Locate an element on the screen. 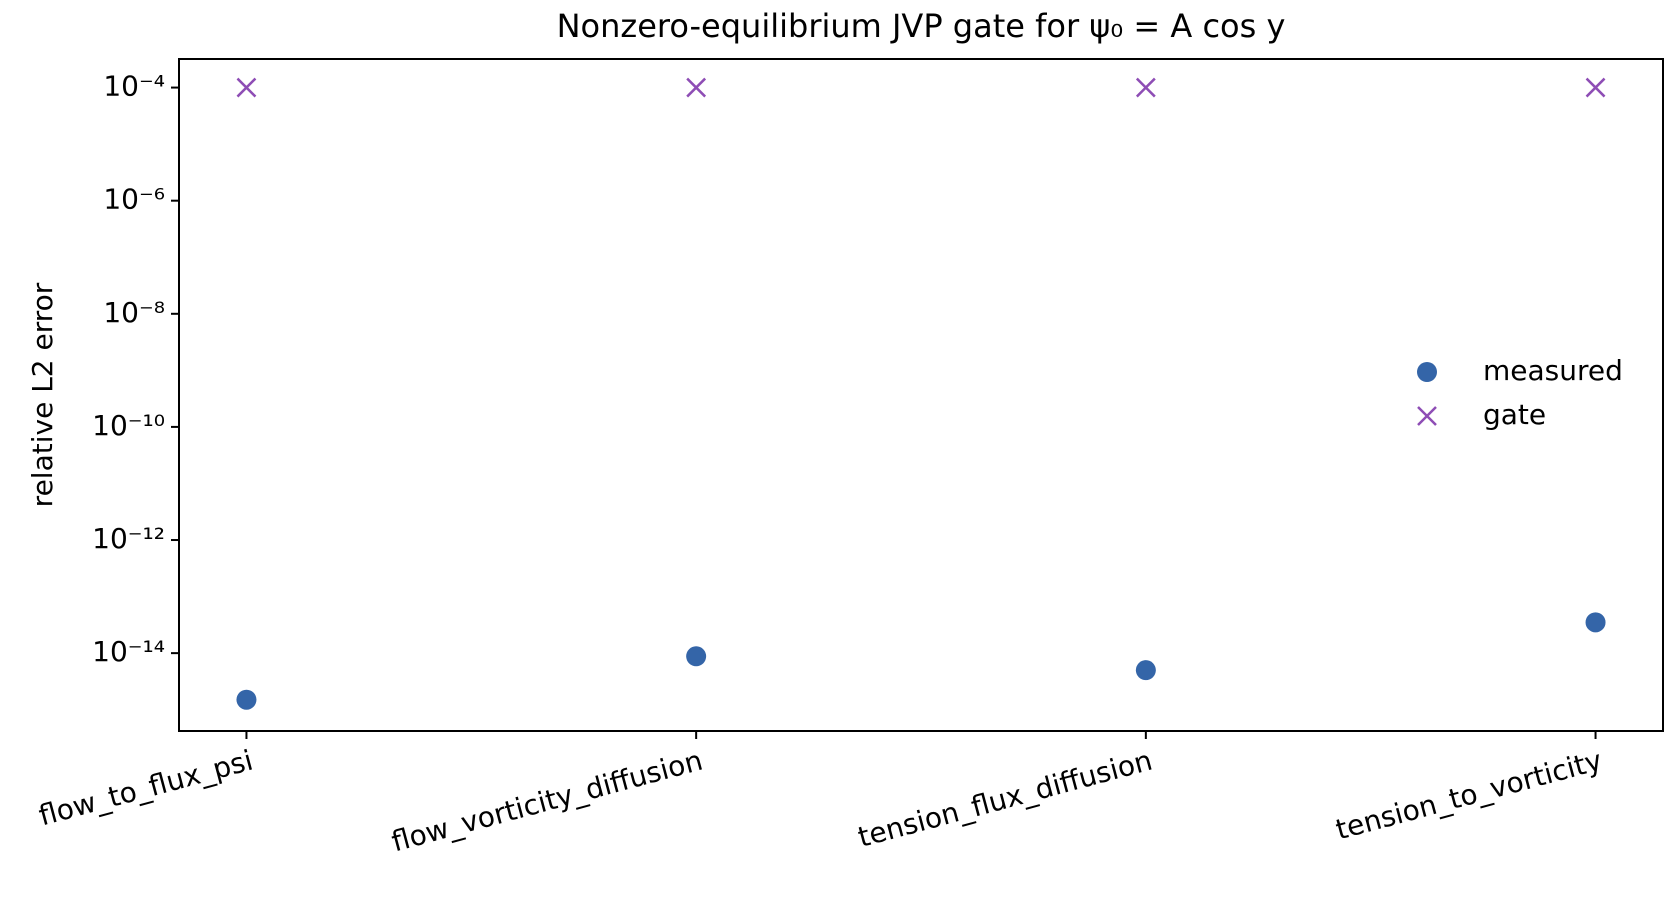 Image resolution: width=1672 pixels, height=899 pixels. y-tick-label: 10⁻⁸ is located at coordinates (134, 312).